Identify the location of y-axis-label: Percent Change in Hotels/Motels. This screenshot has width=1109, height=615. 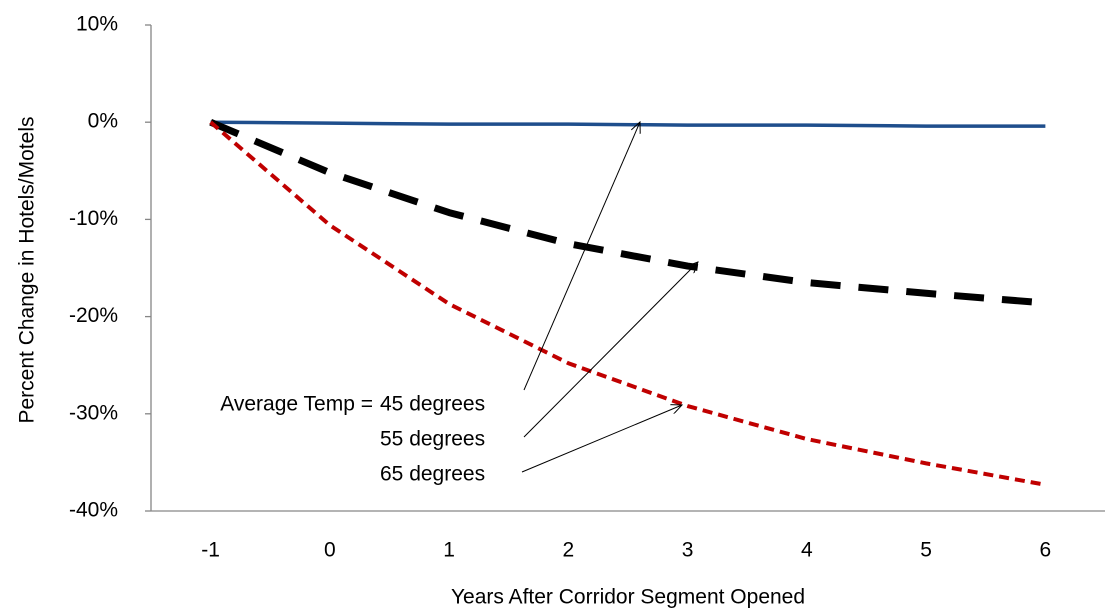
(27, 270).